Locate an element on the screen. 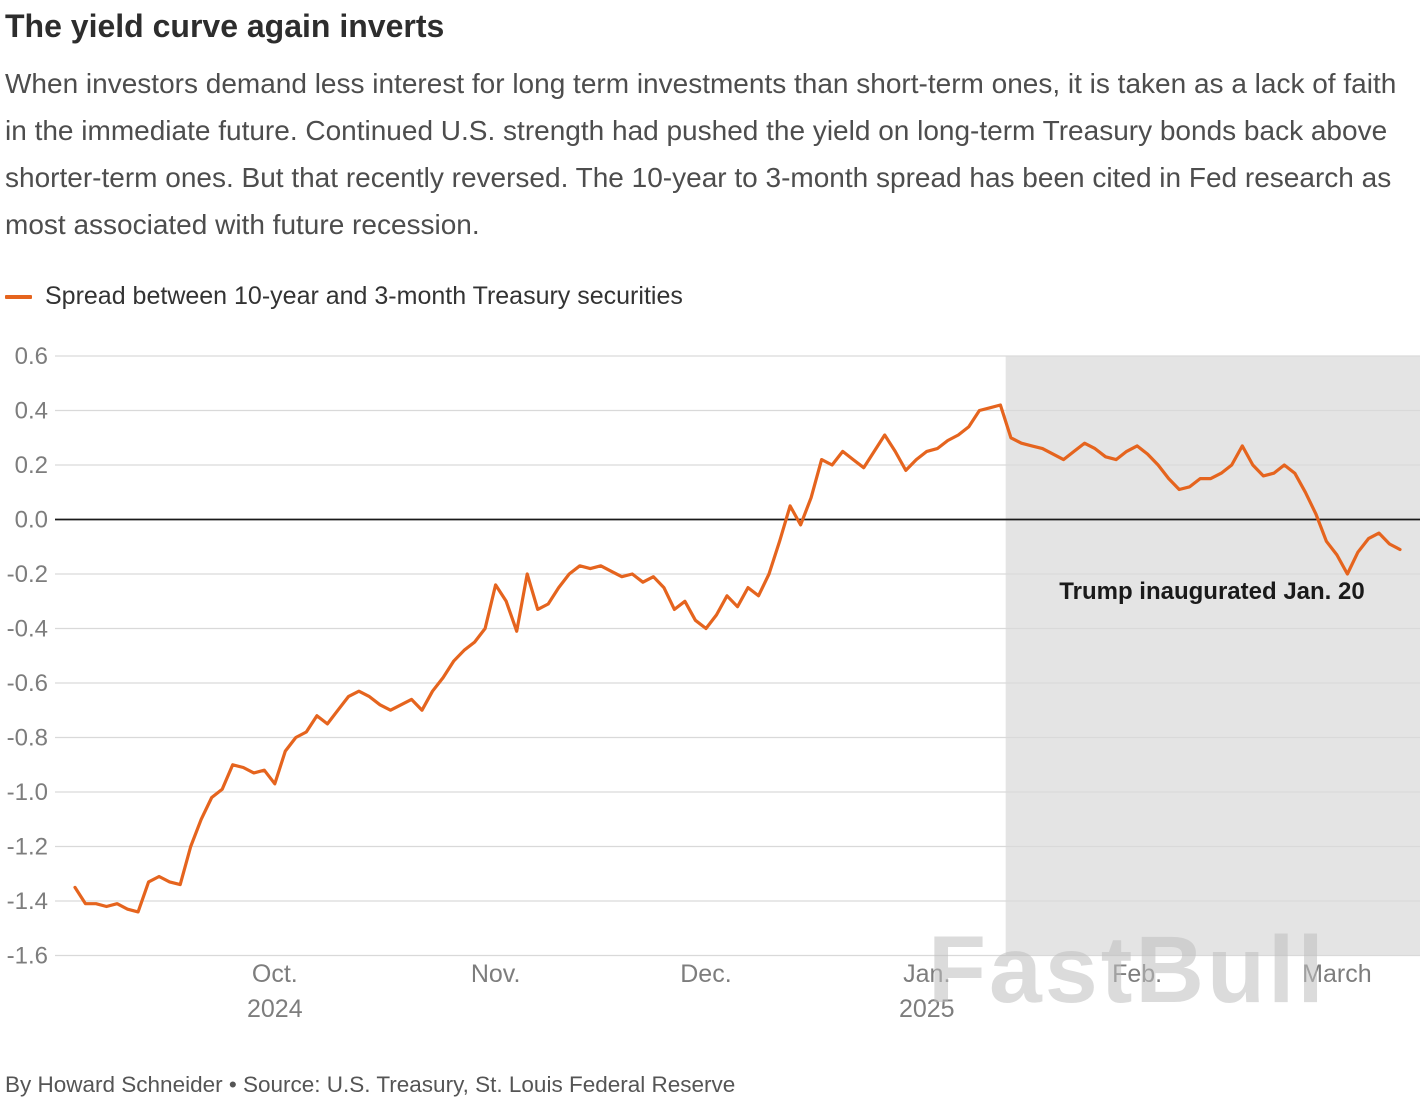 Image resolution: width=1420 pixels, height=1102 pixels. y-axis-tick-label: -0.8 is located at coordinates (27, 738).